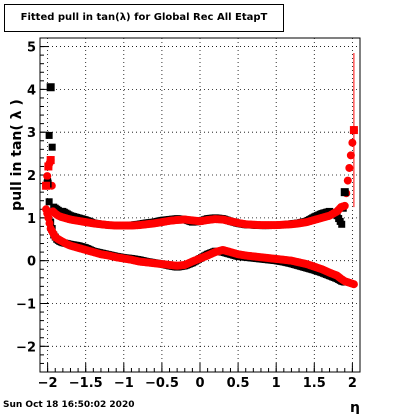 The height and width of the screenshot is (414, 400). What do you see at coordinates (17, 155) in the screenshot?
I see `y-axis-title: pull in tan( λ )` at bounding box center [17, 155].